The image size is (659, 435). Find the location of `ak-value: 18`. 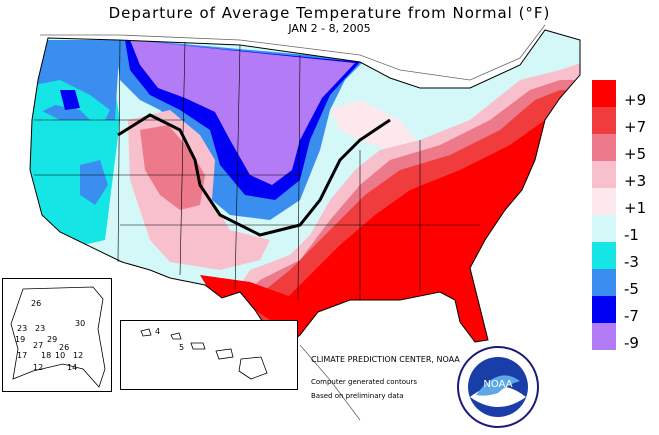

ak-value: 18 is located at coordinates (46, 355).